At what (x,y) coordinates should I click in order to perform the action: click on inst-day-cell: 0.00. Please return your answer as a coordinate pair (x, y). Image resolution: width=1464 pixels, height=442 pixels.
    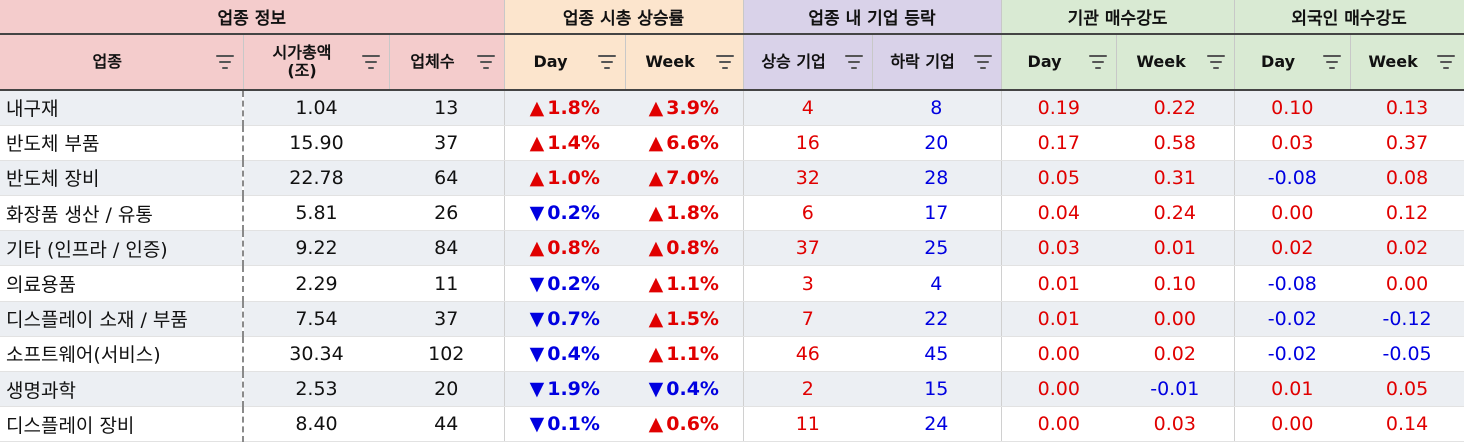
    Looking at the image, I should click on (1059, 354).